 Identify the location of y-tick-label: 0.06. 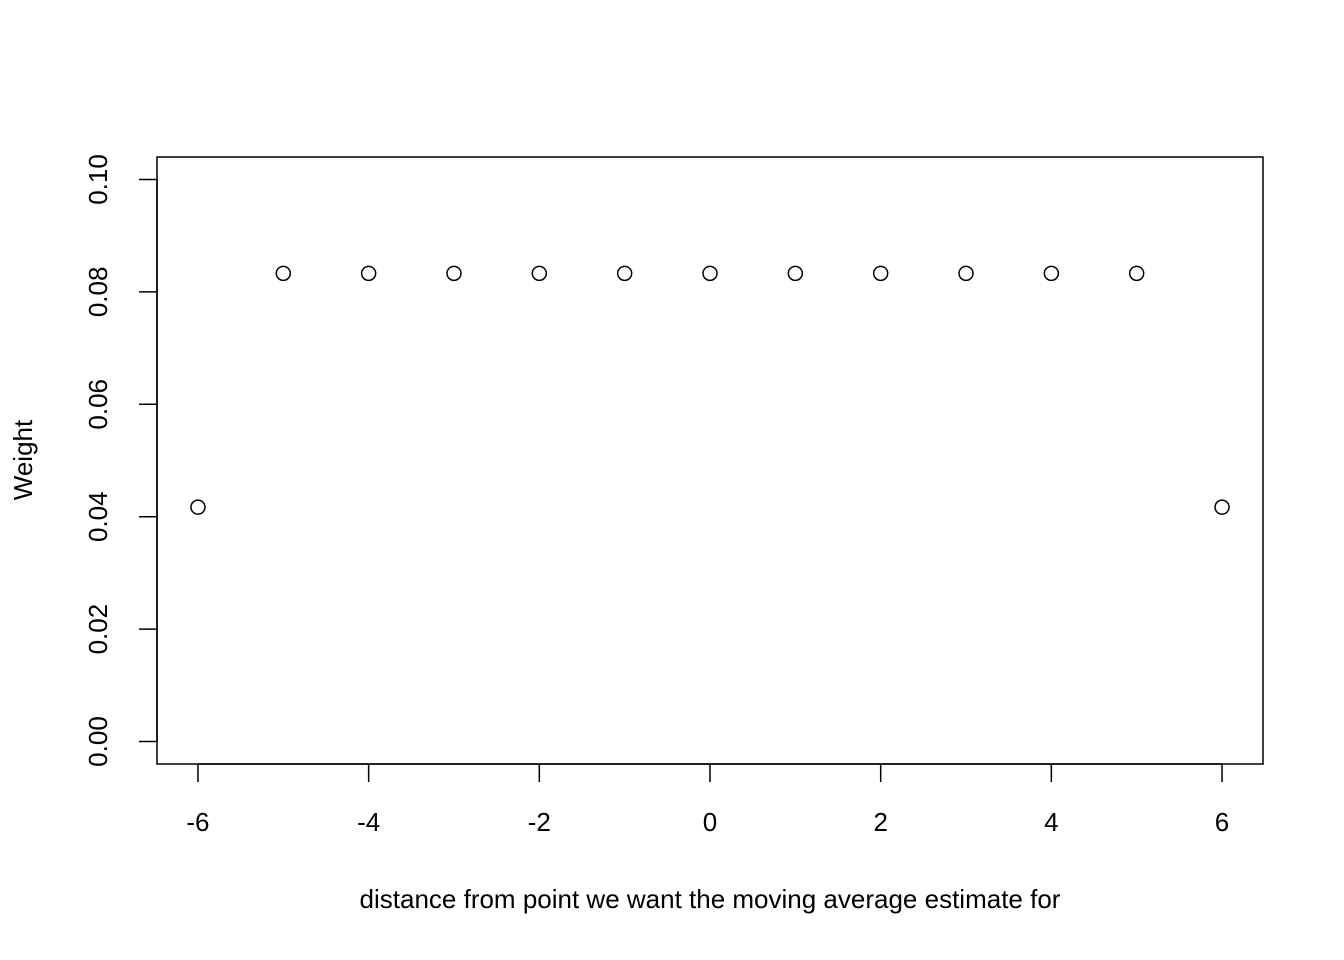
(98, 404).